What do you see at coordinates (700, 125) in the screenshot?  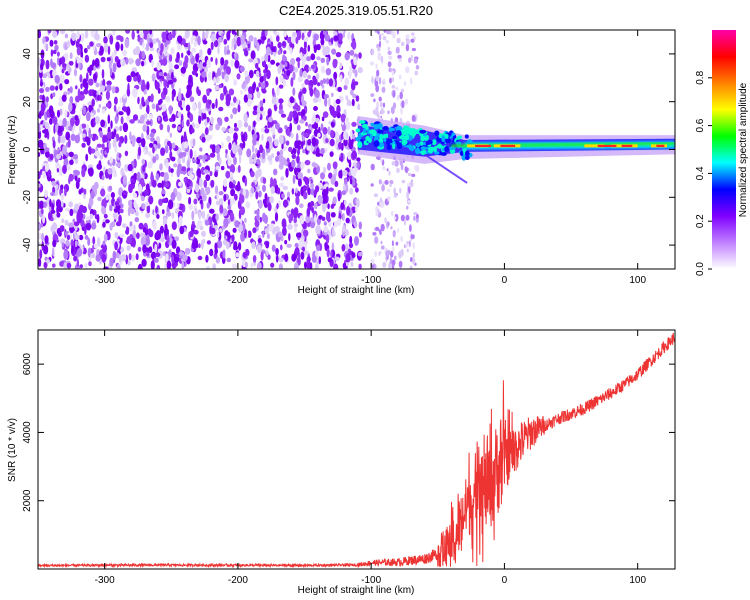 I see `colorbar-tick-label: 0.6` at bounding box center [700, 125].